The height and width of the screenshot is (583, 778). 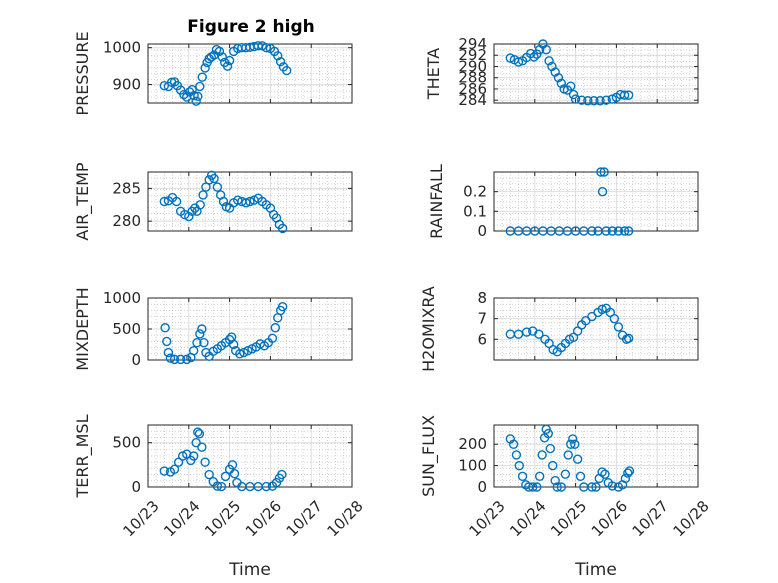 I want to click on y-tick-label: 286, so click(x=472, y=89).